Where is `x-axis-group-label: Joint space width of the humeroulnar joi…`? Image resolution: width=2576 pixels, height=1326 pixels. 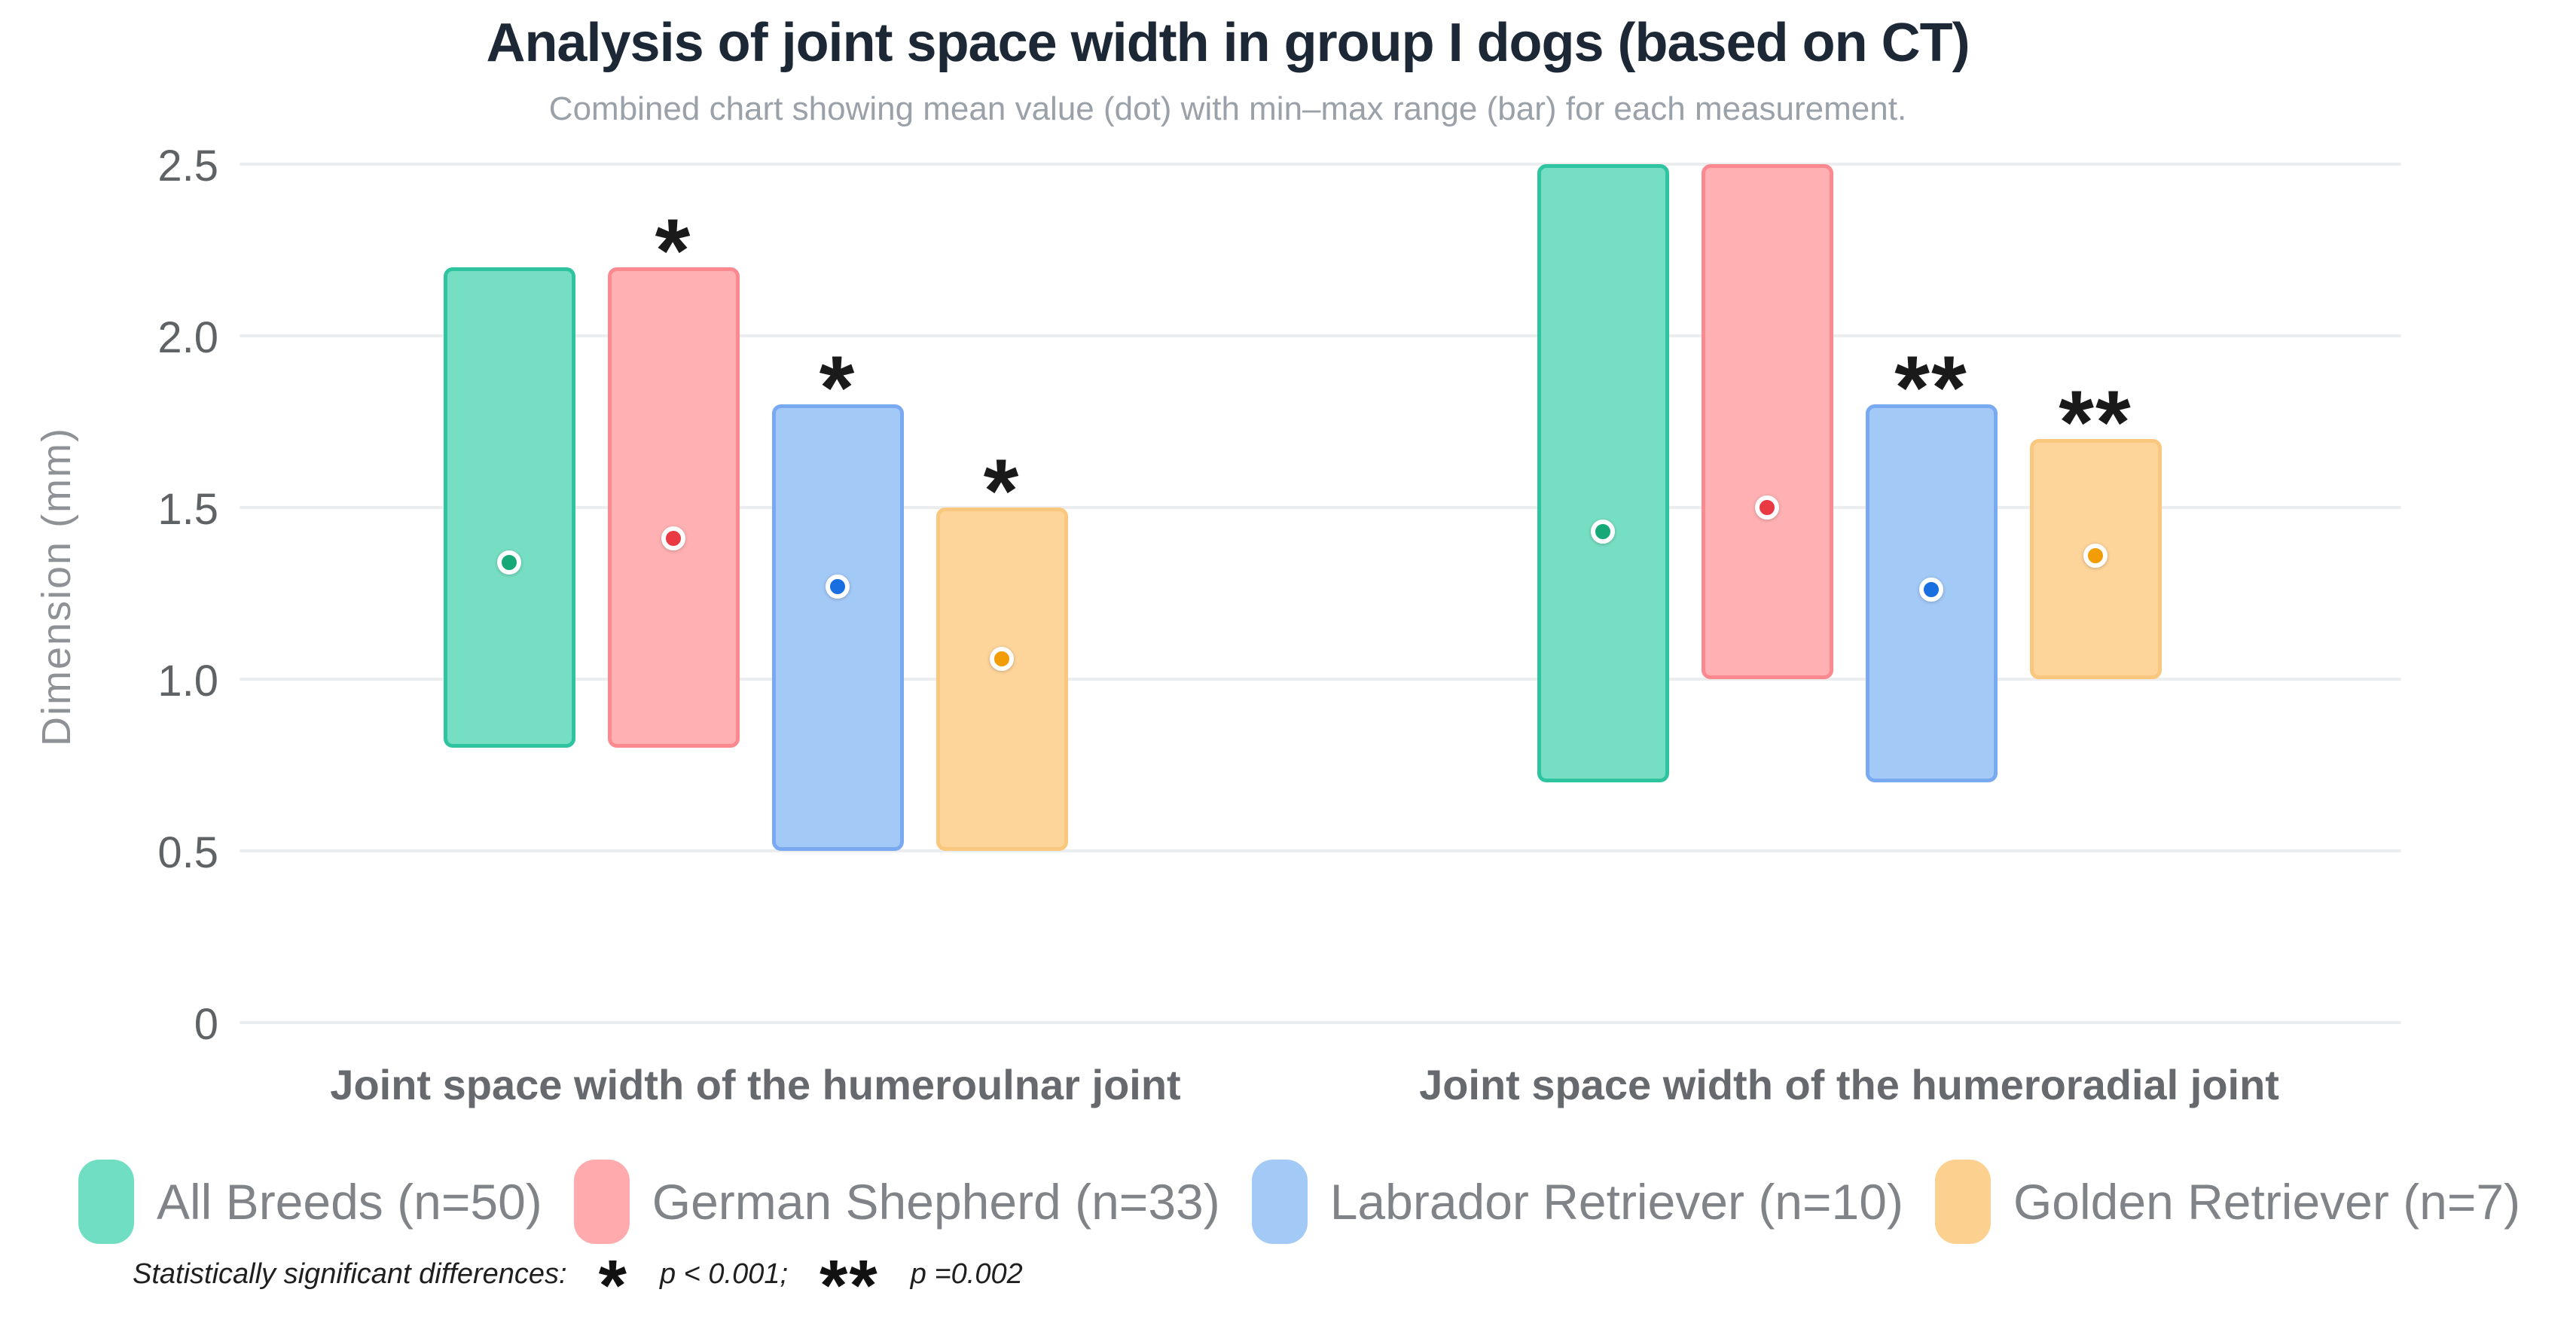
x-axis-group-label: Joint space width of the humeroulnar joi… is located at coordinates (755, 1084).